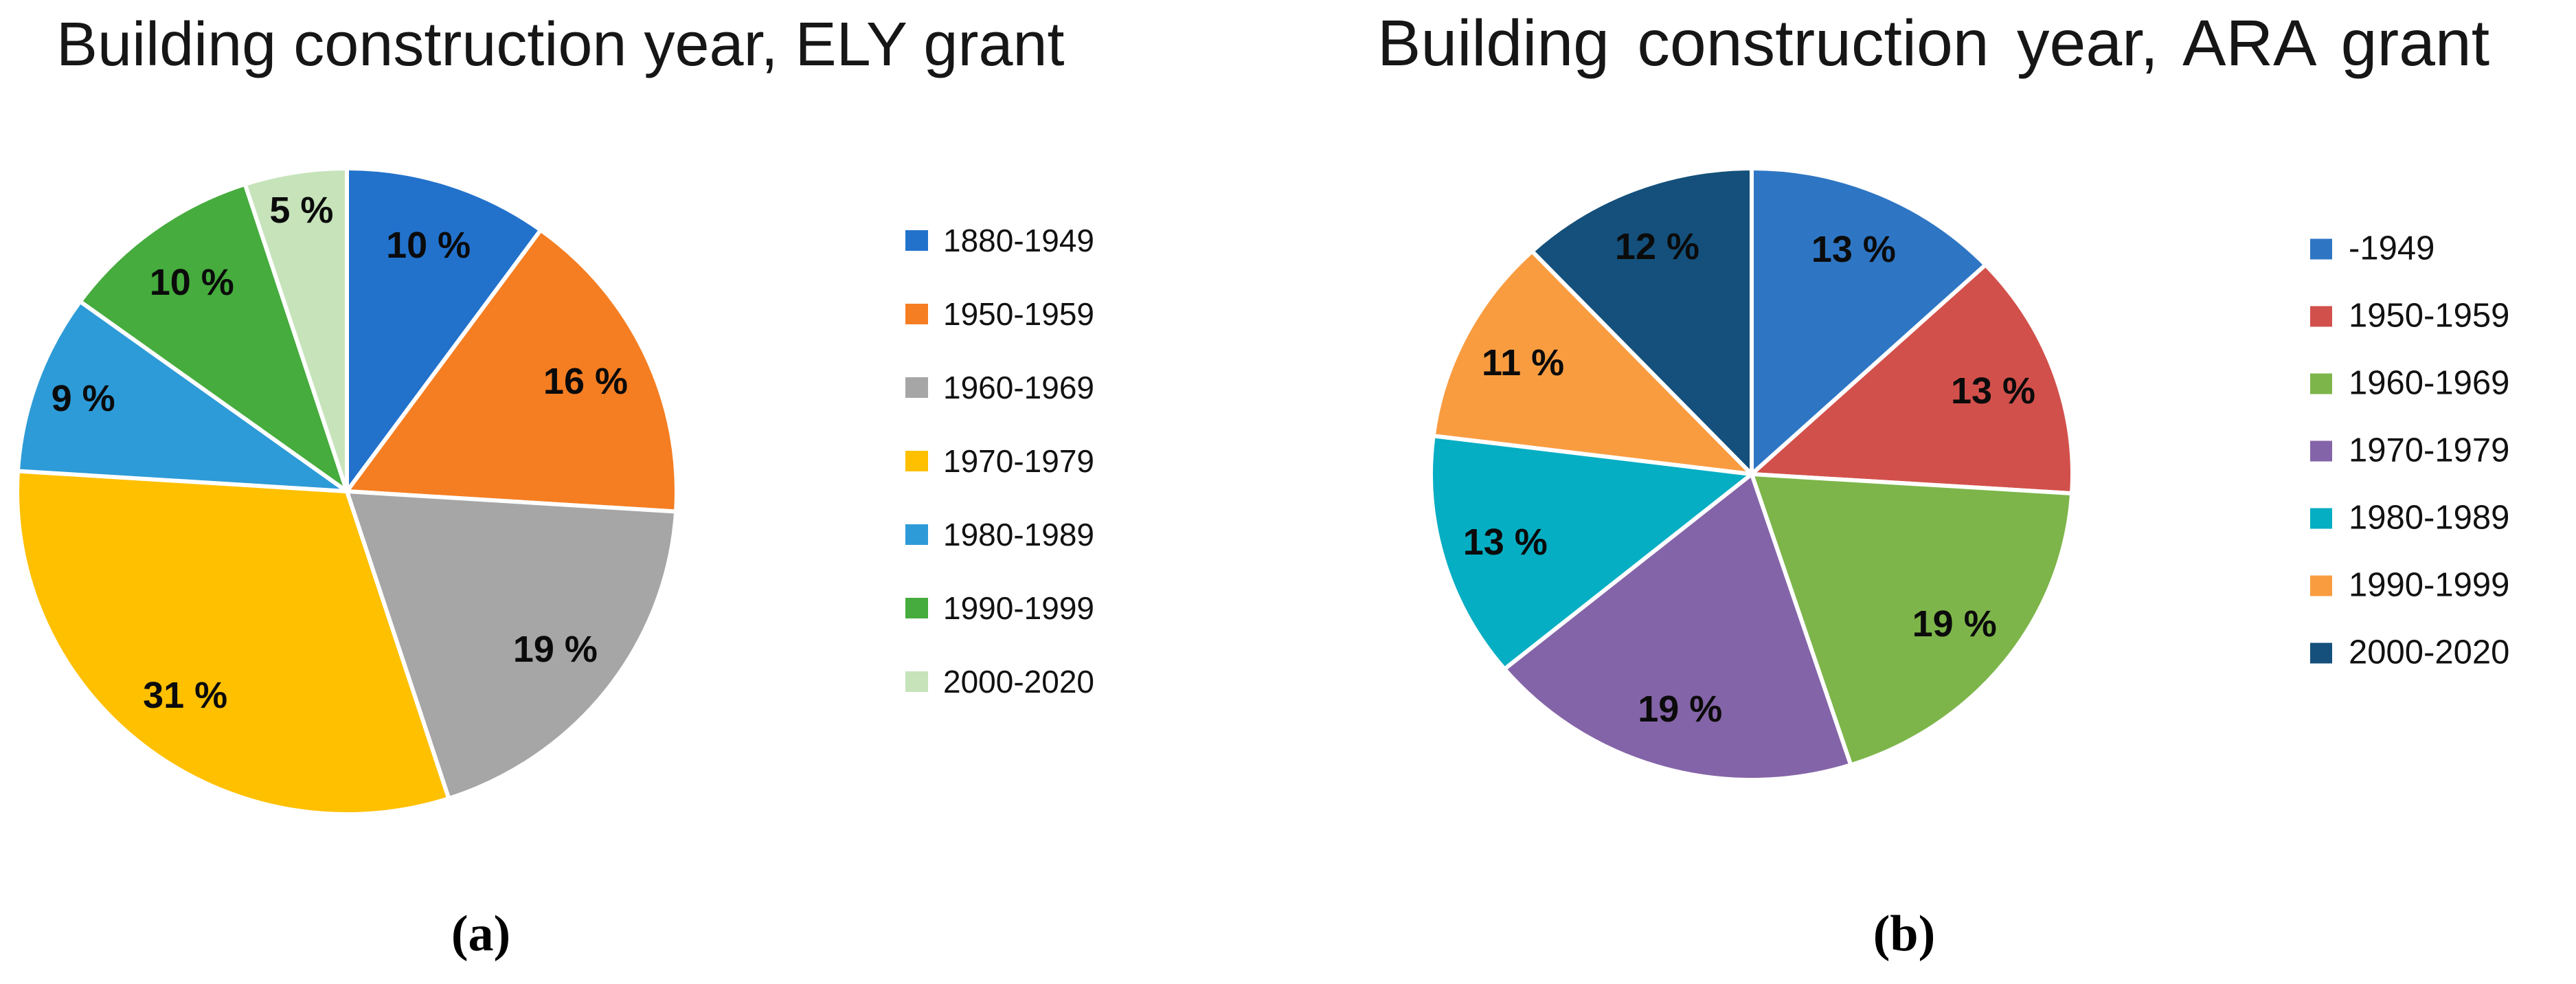 The height and width of the screenshot is (984, 2576). I want to click on legend-item-1980-1989: 1980-1989, so click(2410, 518).